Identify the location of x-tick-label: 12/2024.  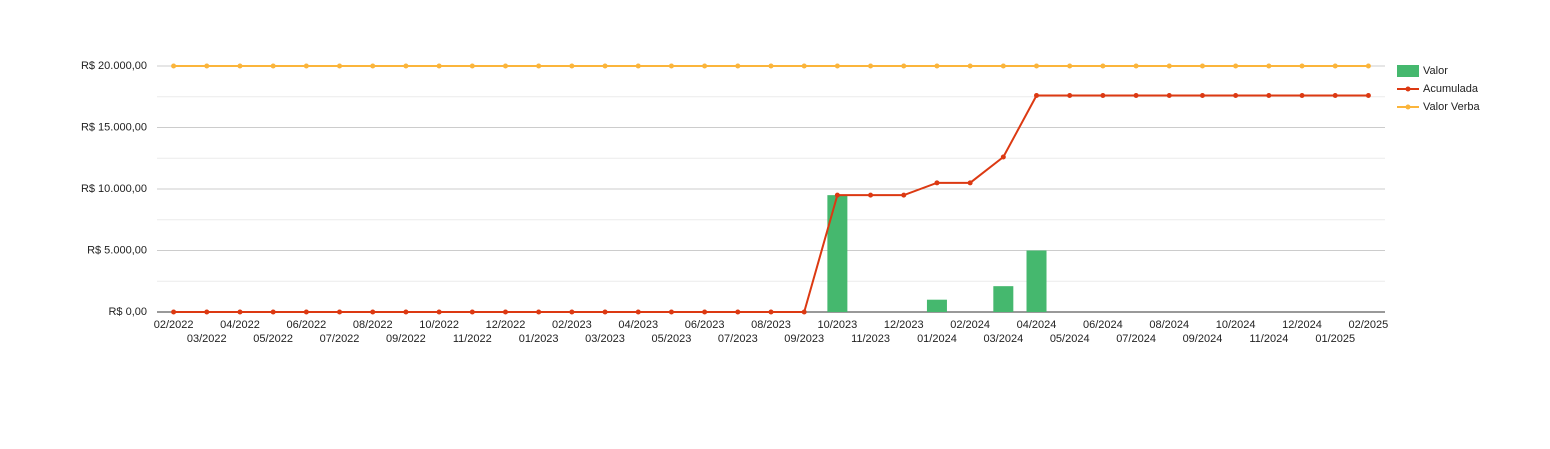
(1302, 325).